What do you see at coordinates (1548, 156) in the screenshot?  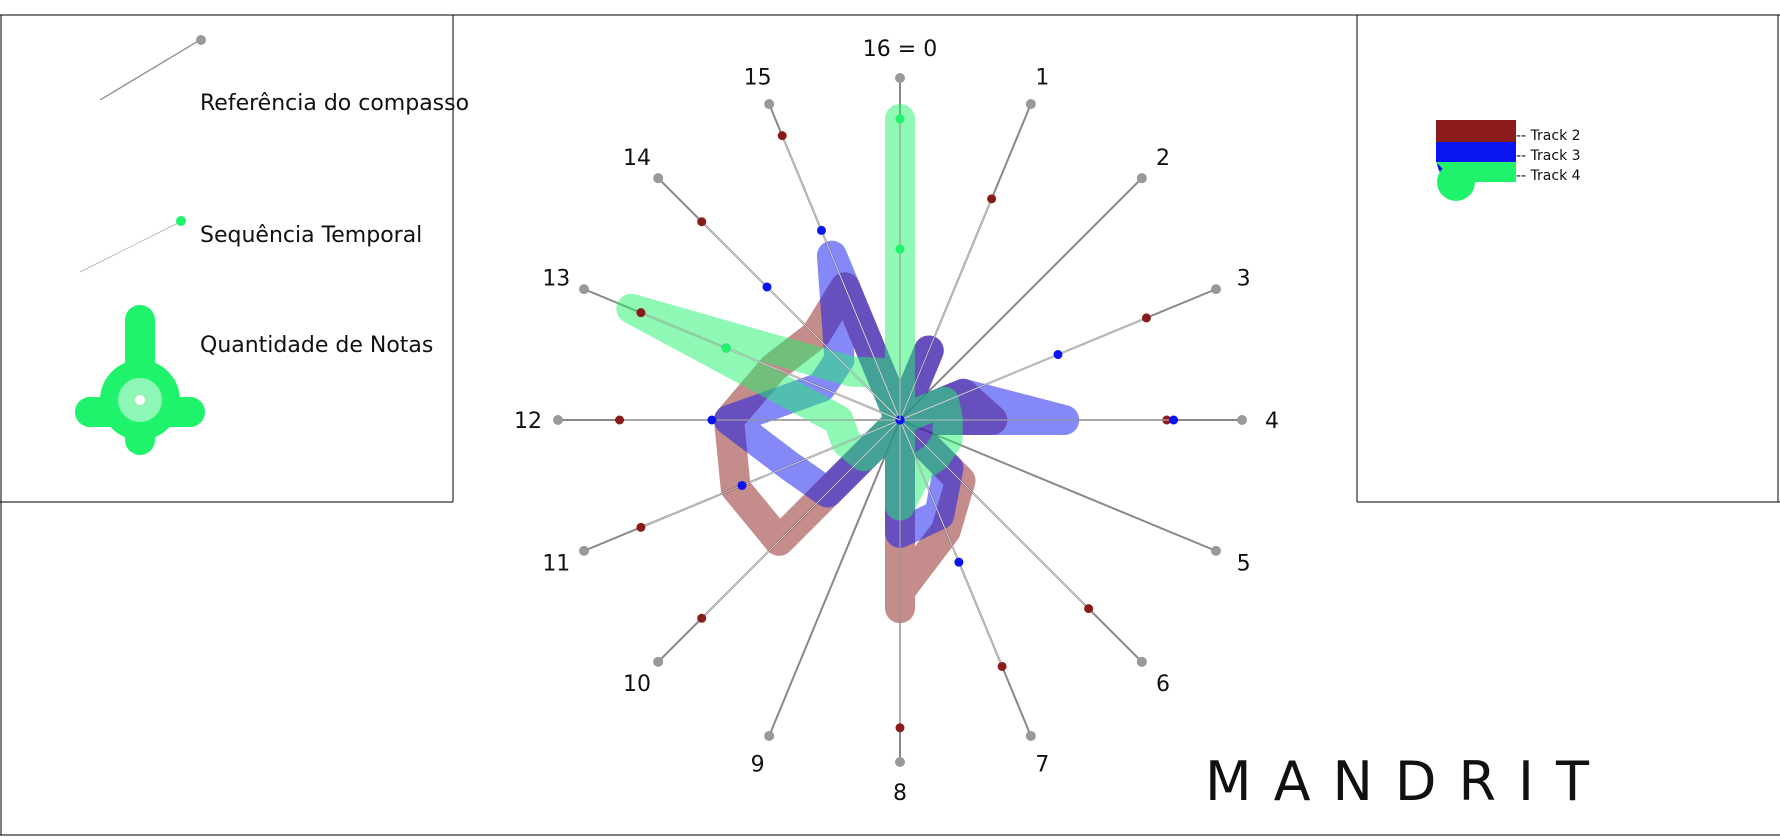 I see `track-3-label: -- Track 3` at bounding box center [1548, 156].